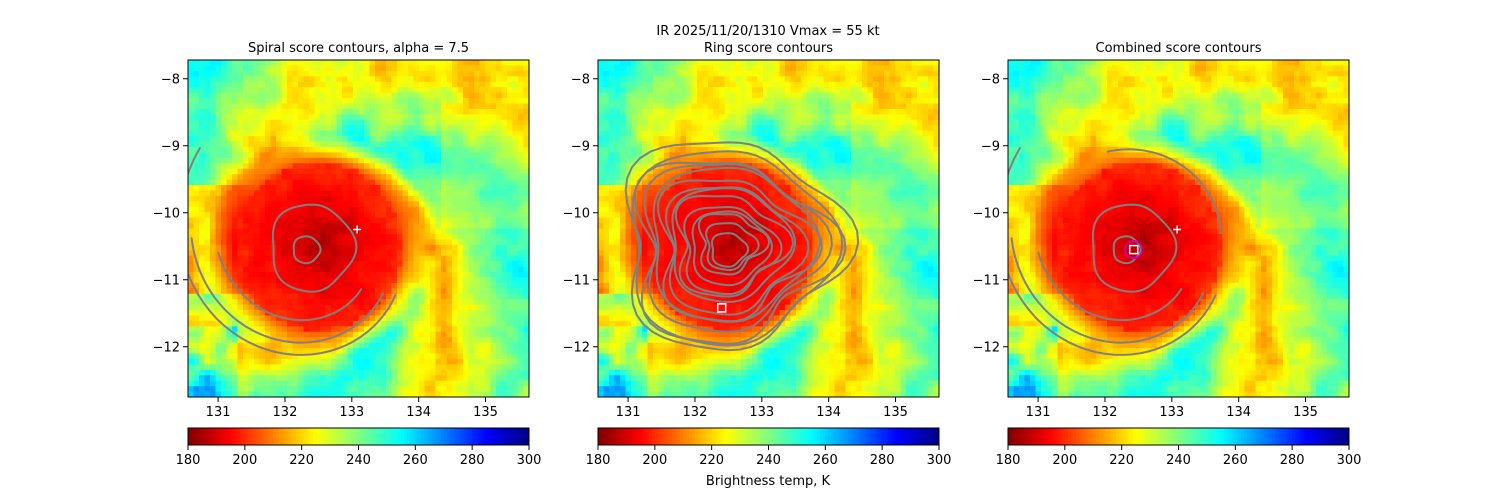 The width and height of the screenshot is (1500, 500). What do you see at coordinates (359, 447) in the screenshot?
I see `colorbar-1: 180 200 220 240 260 280 300` at bounding box center [359, 447].